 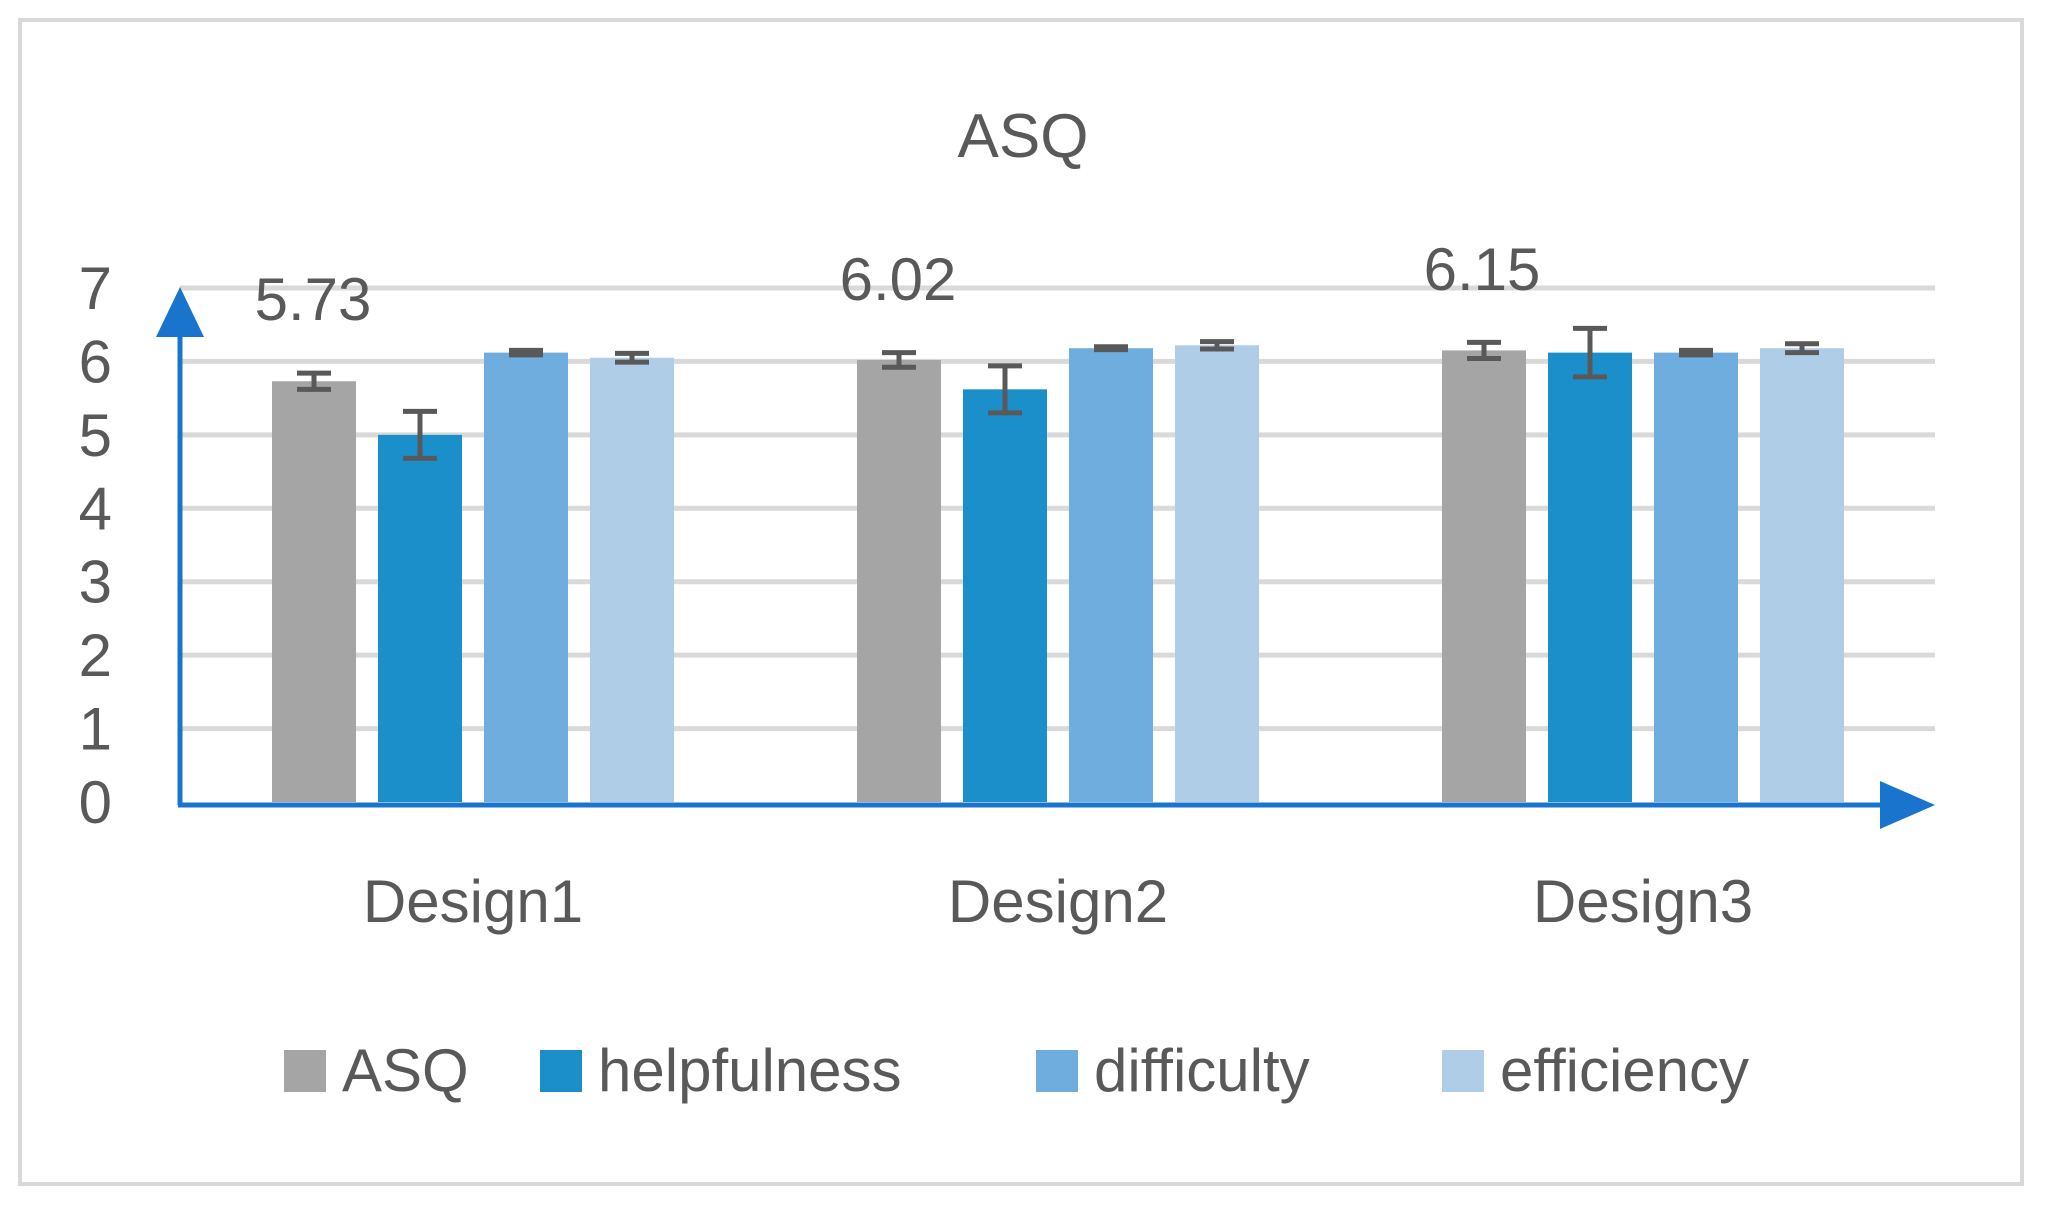 What do you see at coordinates (1202, 1070) in the screenshot?
I see `legend-label: difficulty` at bounding box center [1202, 1070].